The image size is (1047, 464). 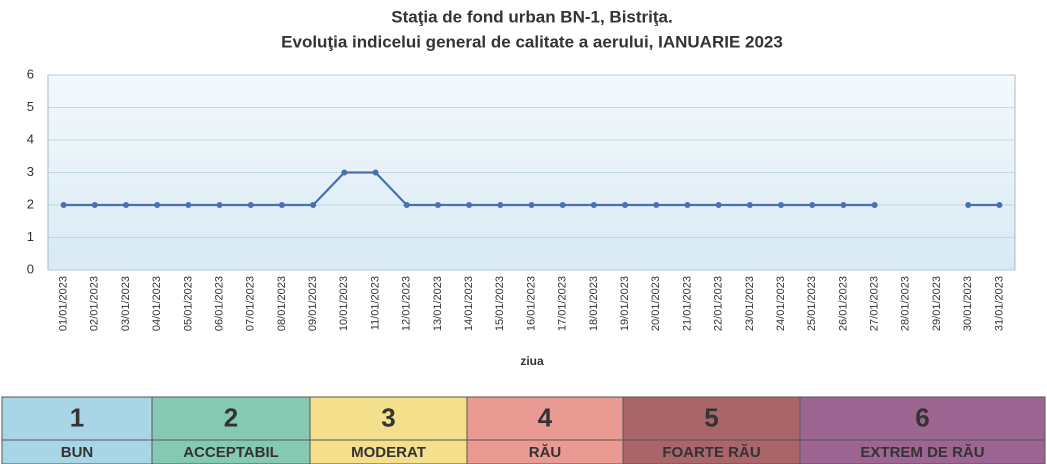 What do you see at coordinates (77, 452) in the screenshot?
I see `scale-label: BUN` at bounding box center [77, 452].